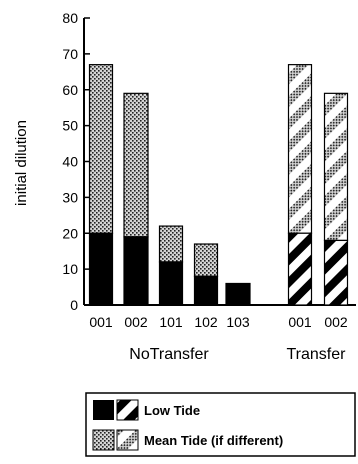  I want to click on y-tick-label: 80, so click(70, 18).